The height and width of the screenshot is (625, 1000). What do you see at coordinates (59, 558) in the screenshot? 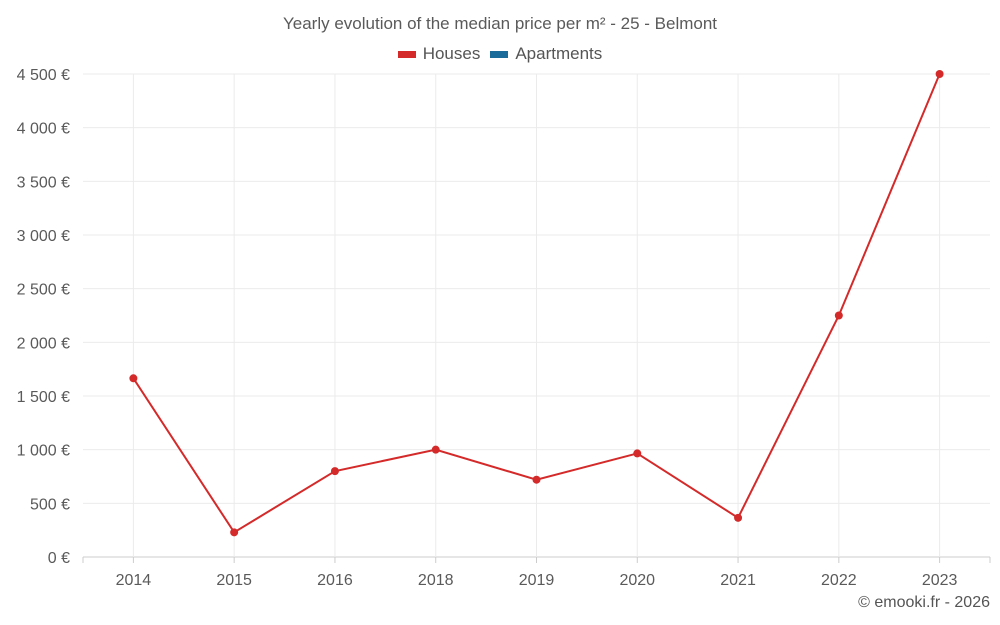
I see `y-tick-label: 0 €` at bounding box center [59, 558].